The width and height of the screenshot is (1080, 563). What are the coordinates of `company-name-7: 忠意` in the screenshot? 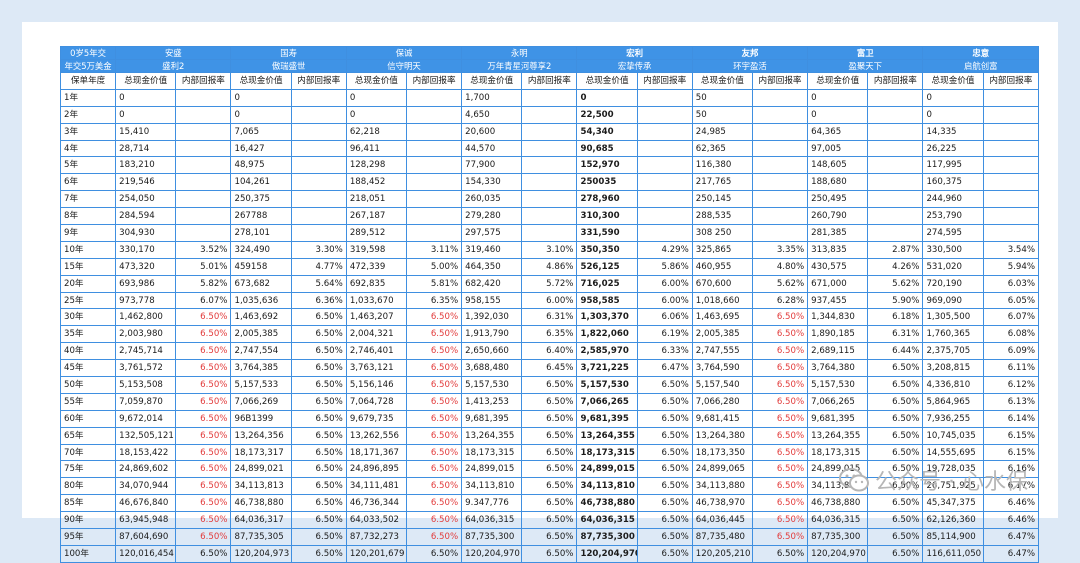 It's located at (980, 53).